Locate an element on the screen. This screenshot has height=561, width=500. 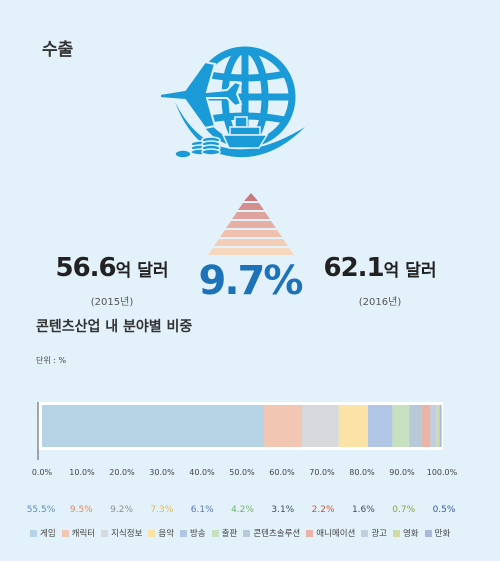
legend-item: 영화 is located at coordinates (405, 533).